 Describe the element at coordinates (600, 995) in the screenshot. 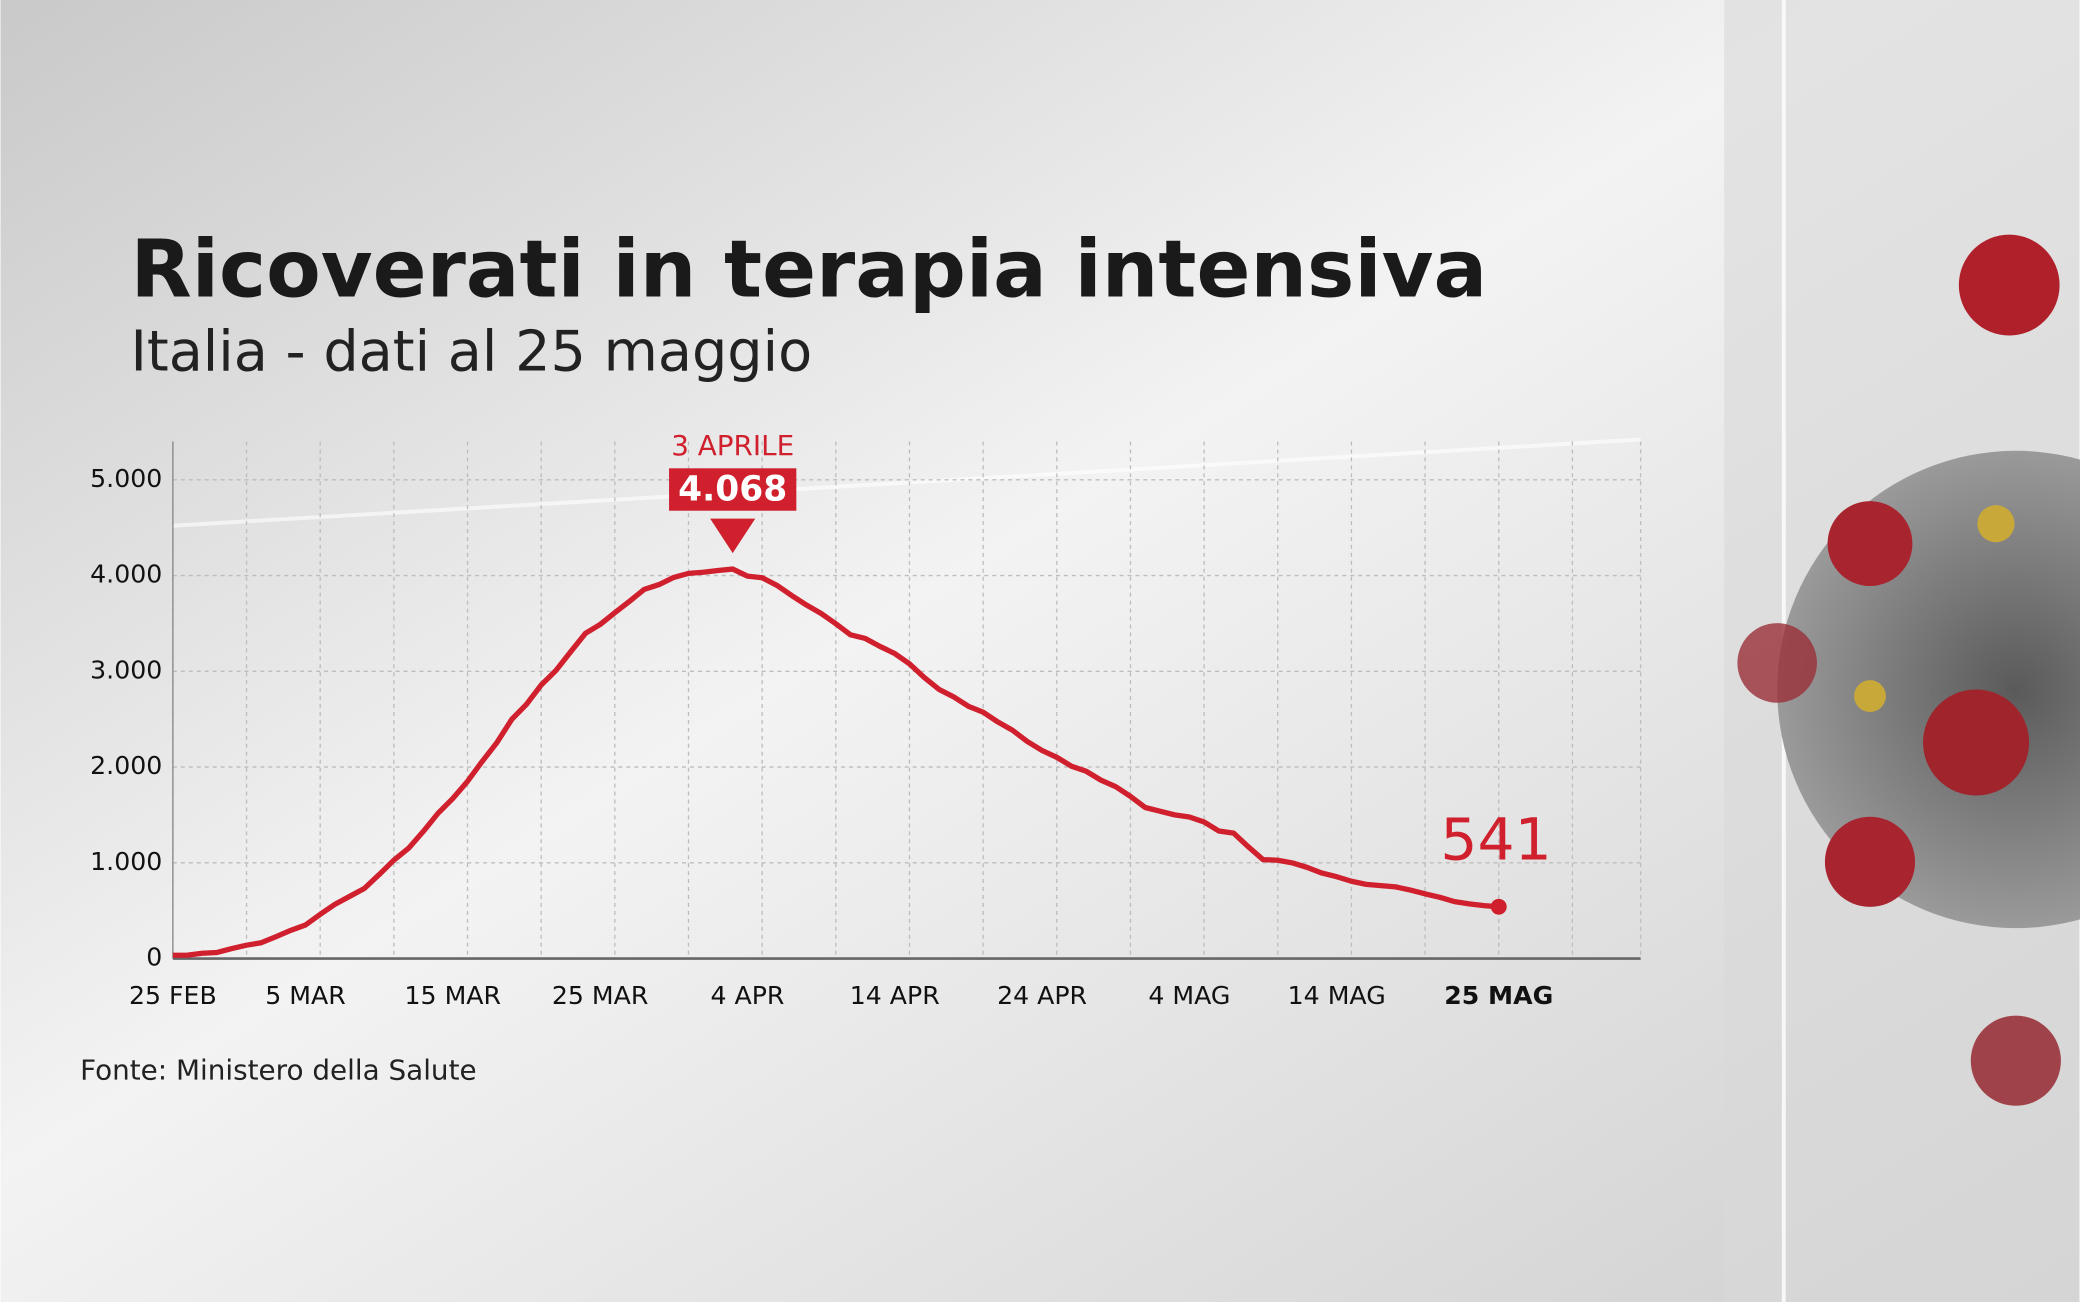

I see `x-tick-label: 25 MAR` at that location.